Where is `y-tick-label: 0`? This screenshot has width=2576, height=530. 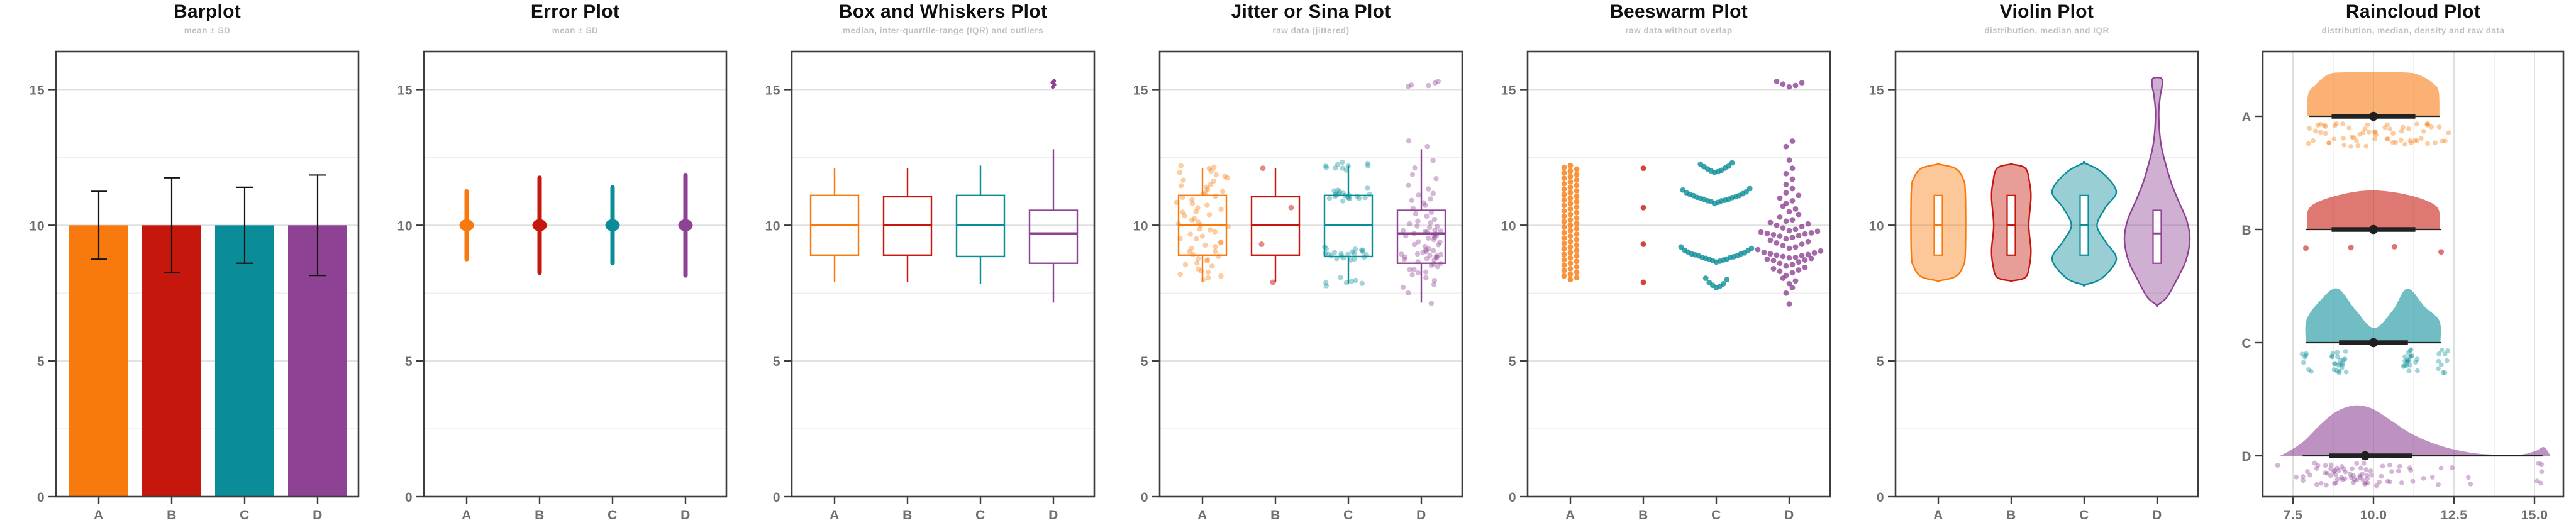 y-tick-label: 0 is located at coordinates (1512, 497).